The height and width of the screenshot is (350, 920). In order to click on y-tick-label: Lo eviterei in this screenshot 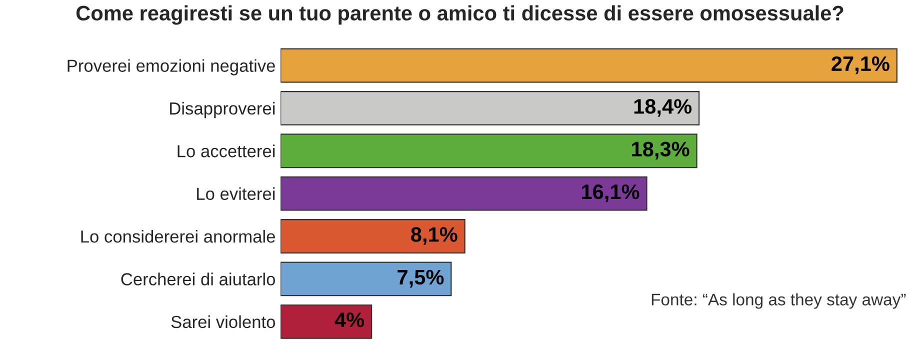, I will do `click(236, 193)`.